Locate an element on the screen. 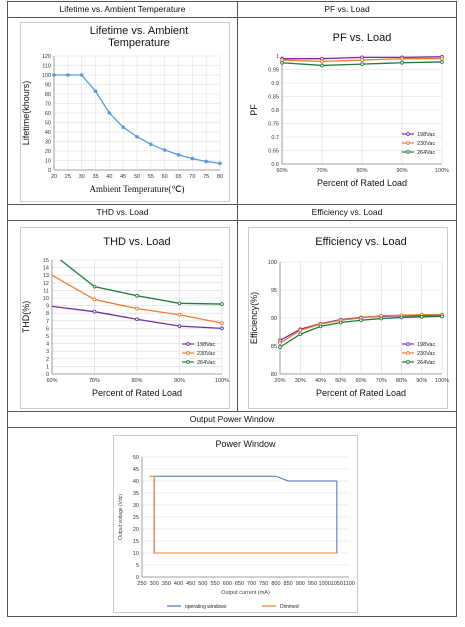  thd-ytick-label: 5 is located at coordinates (47, 337).